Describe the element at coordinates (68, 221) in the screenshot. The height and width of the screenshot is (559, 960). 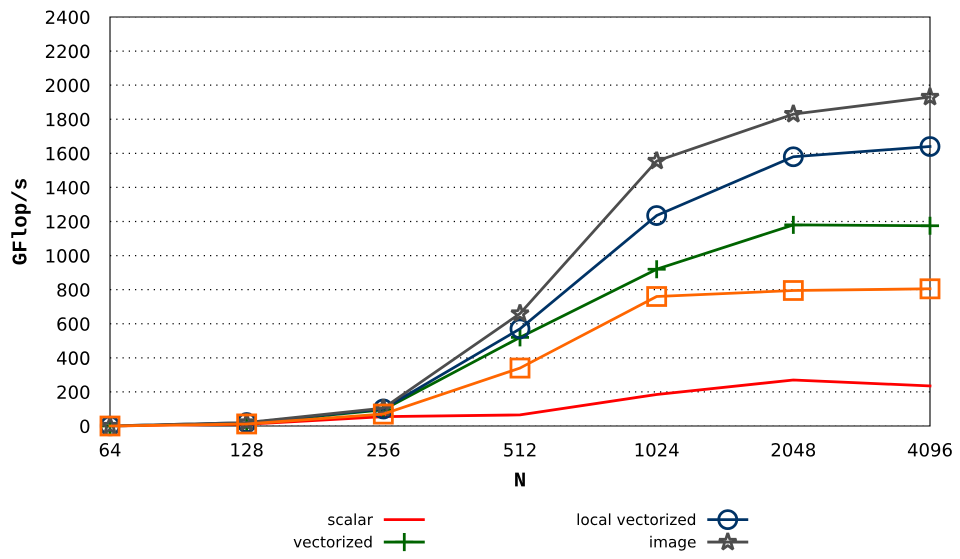
I see `y-tick-label: 1200` at that location.